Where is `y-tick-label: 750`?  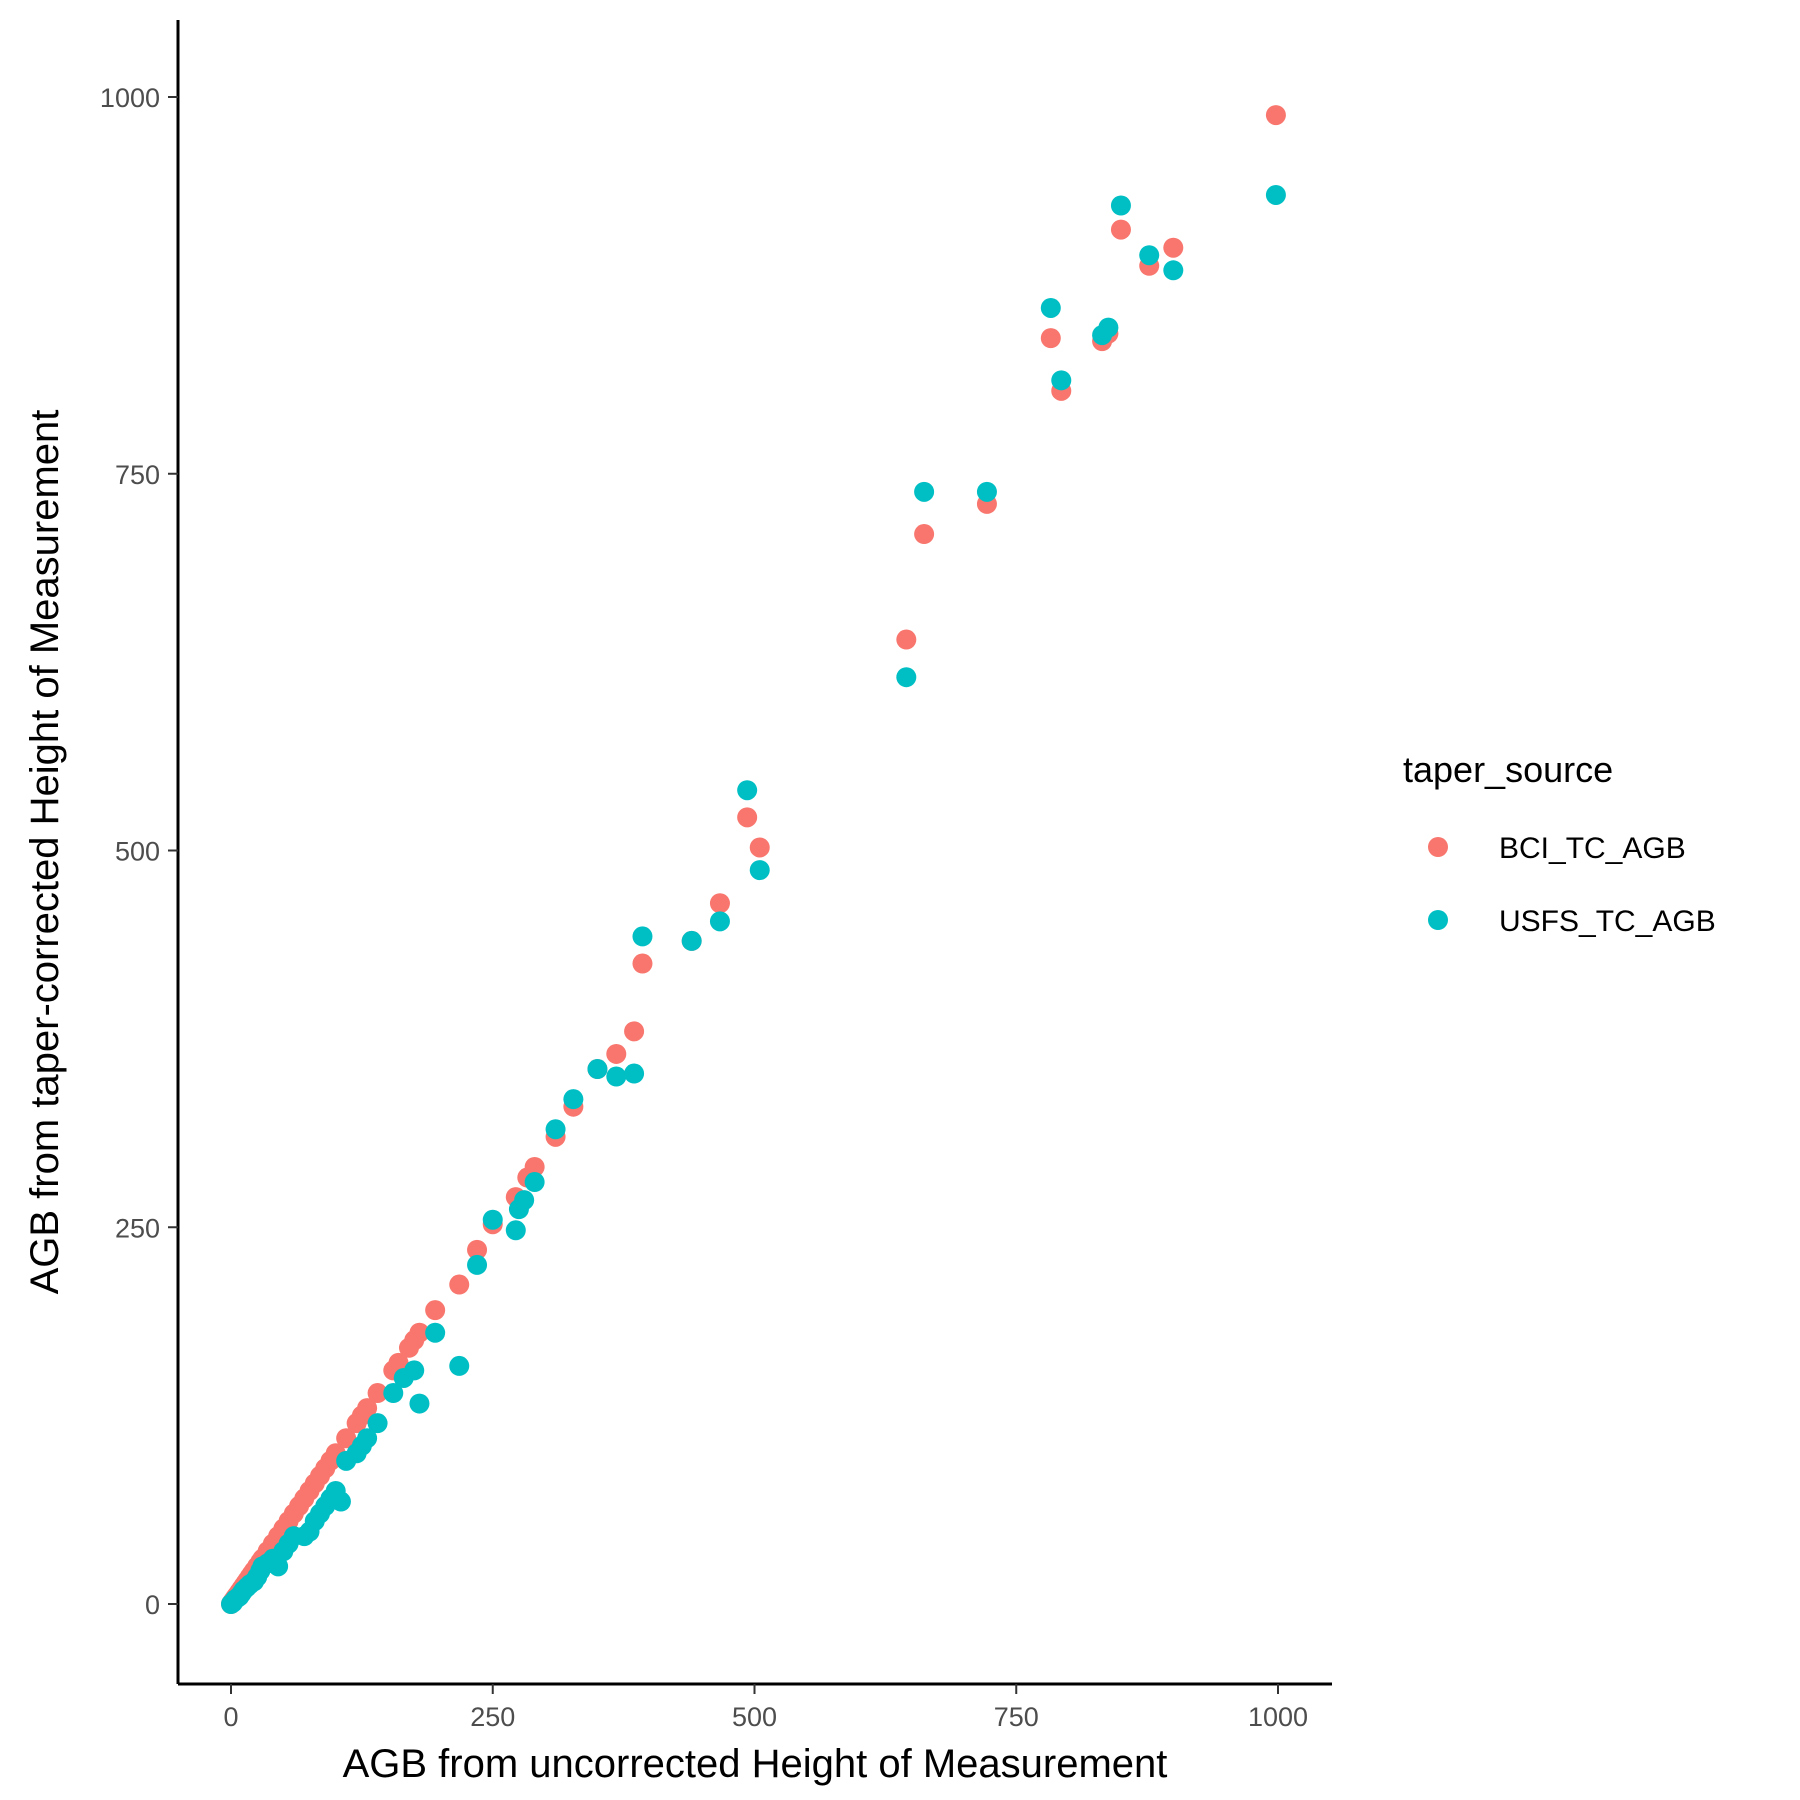 y-tick-label: 750 is located at coordinates (137, 475).